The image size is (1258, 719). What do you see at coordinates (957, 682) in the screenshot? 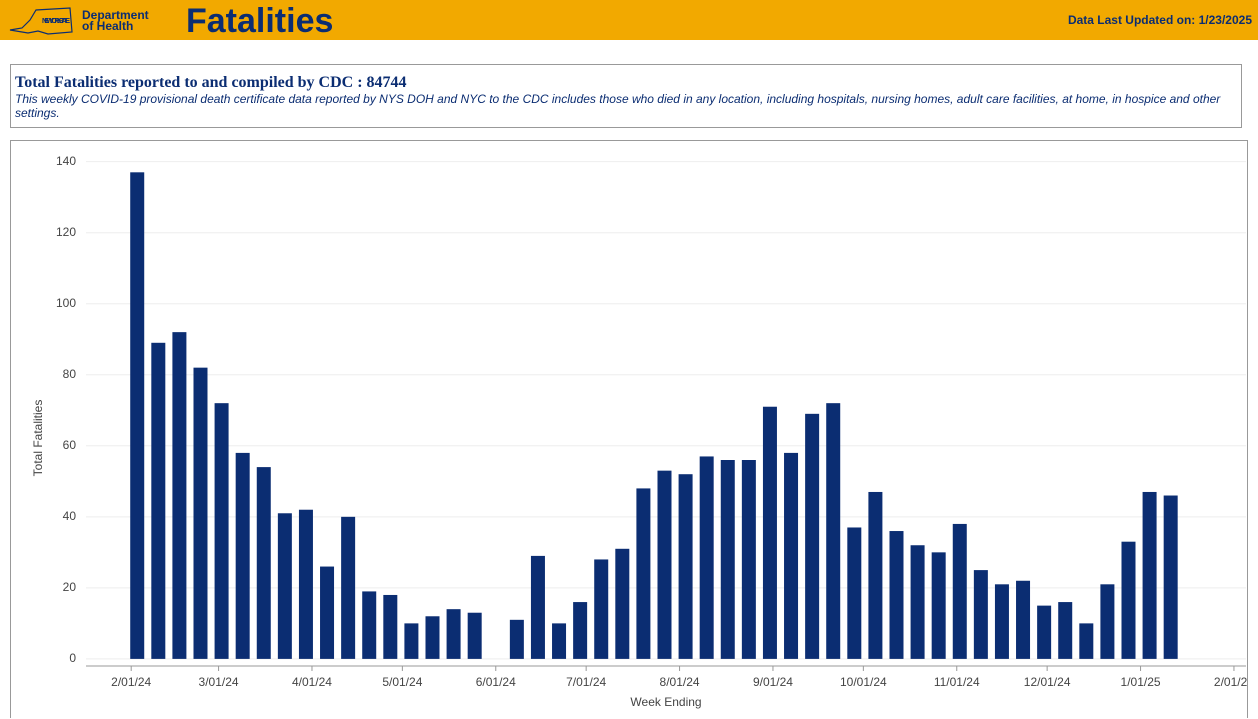
I see `x-tick-label: 11/01/24` at bounding box center [957, 682].